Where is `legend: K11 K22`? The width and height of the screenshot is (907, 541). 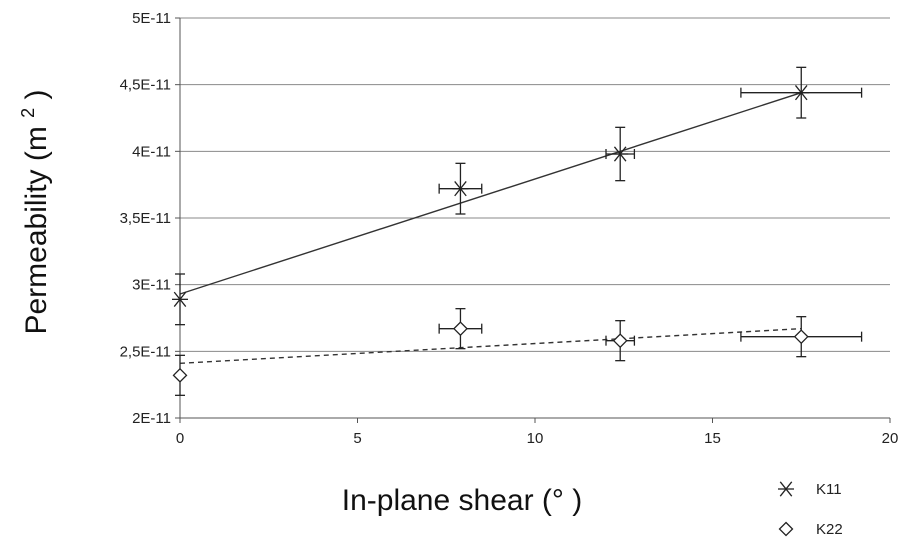 legend: K11 K22 is located at coordinates (810, 509).